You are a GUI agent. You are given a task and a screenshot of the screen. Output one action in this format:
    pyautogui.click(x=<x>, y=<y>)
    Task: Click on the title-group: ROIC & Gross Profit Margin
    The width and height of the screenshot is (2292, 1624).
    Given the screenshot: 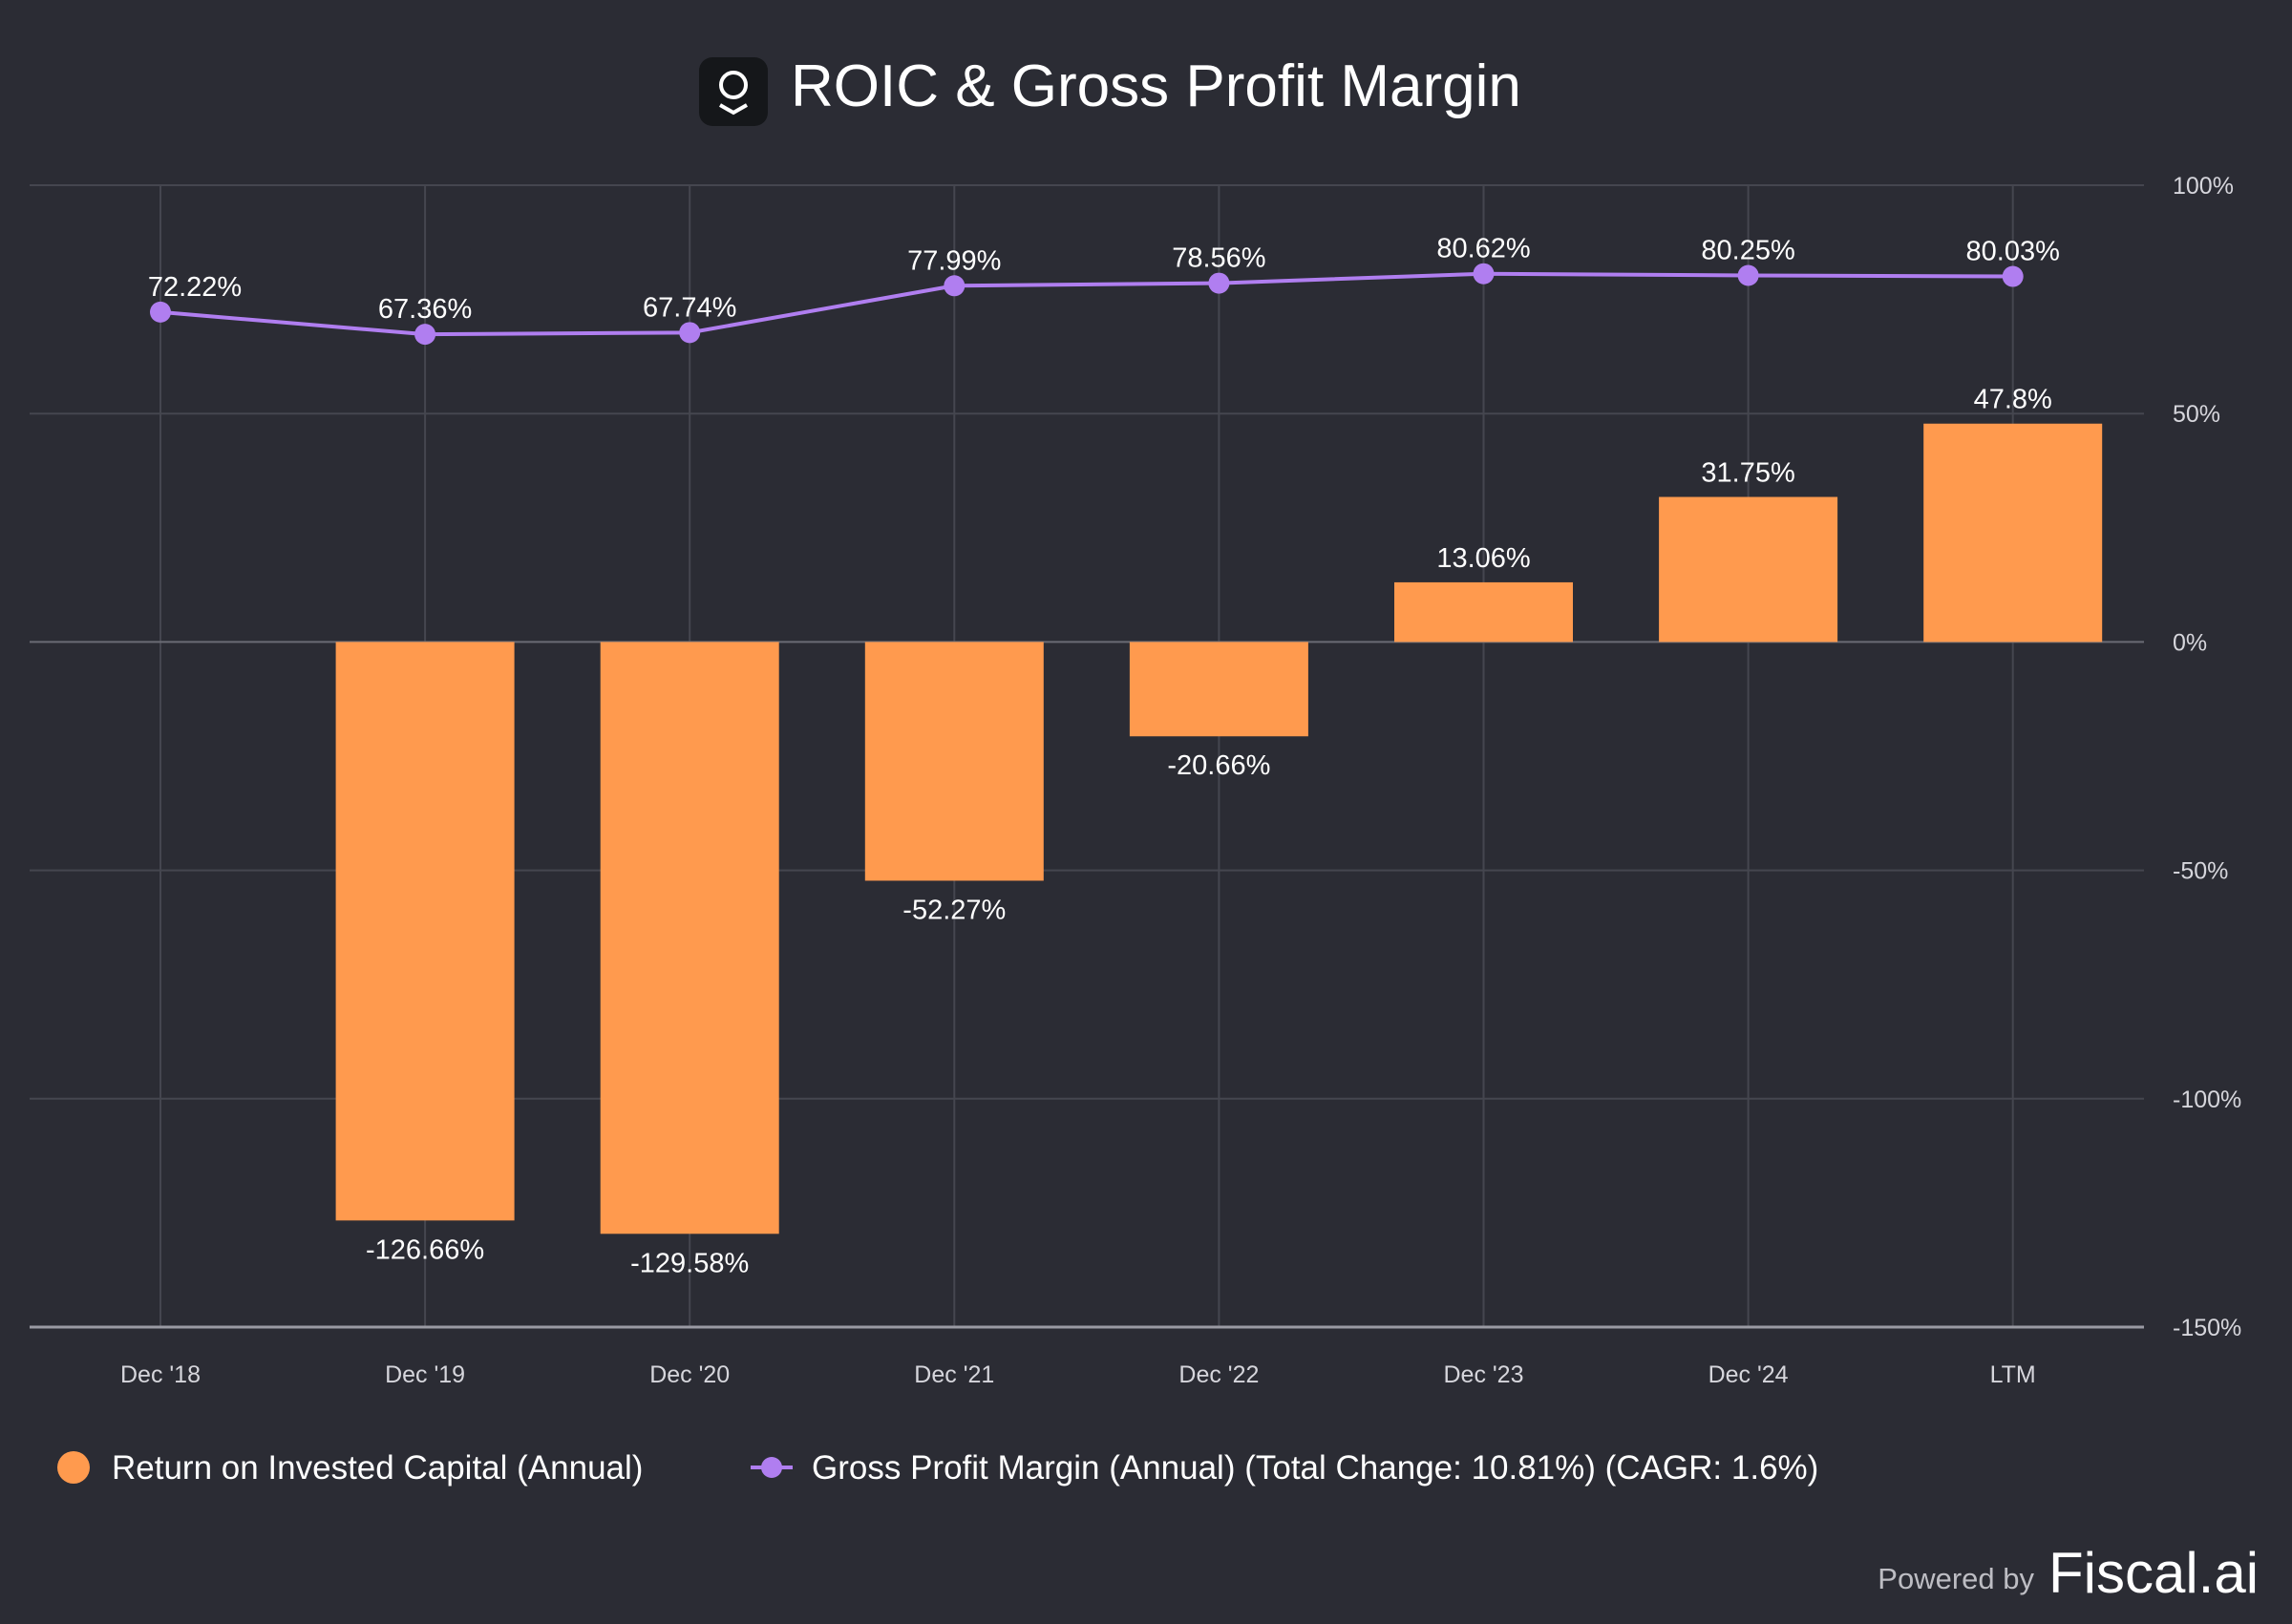 What is the action you would take?
    pyautogui.click(x=1110, y=89)
    